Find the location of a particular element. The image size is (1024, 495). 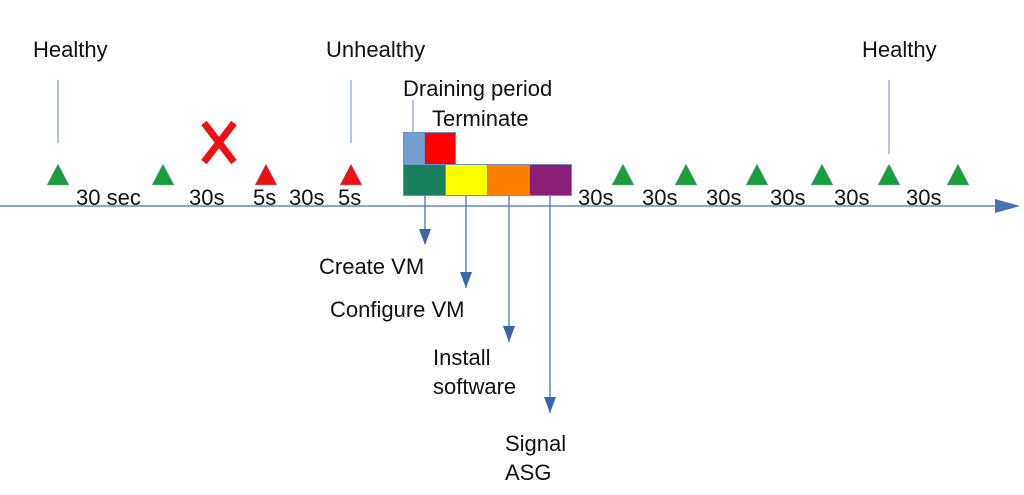

create-vm-arrowhead-icon is located at coordinates (425, 237).